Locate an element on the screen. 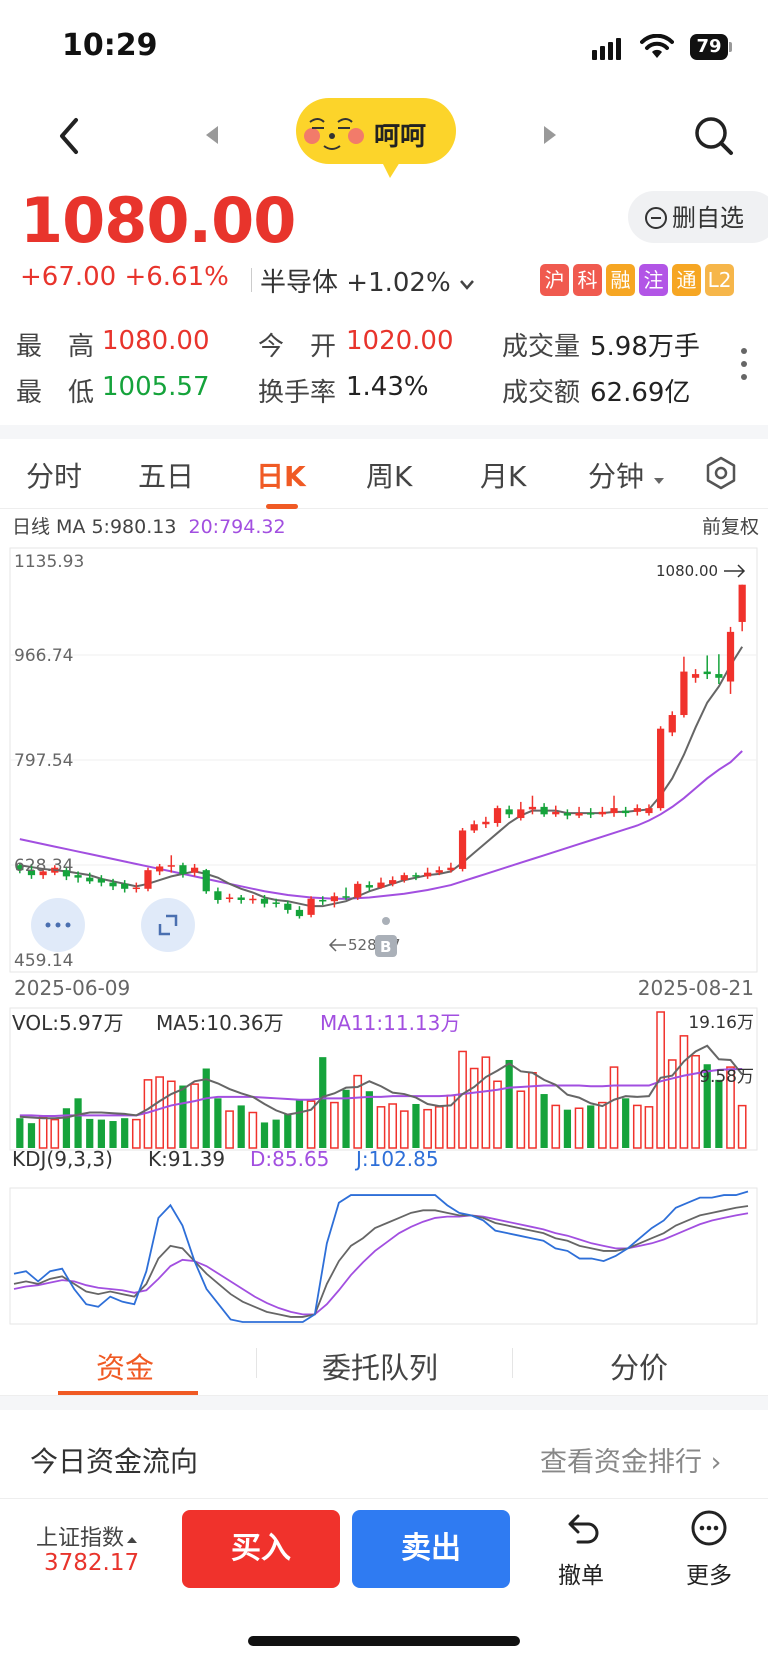 The height and width of the screenshot is (1663, 768). home-indicator is located at coordinates (384, 1641).